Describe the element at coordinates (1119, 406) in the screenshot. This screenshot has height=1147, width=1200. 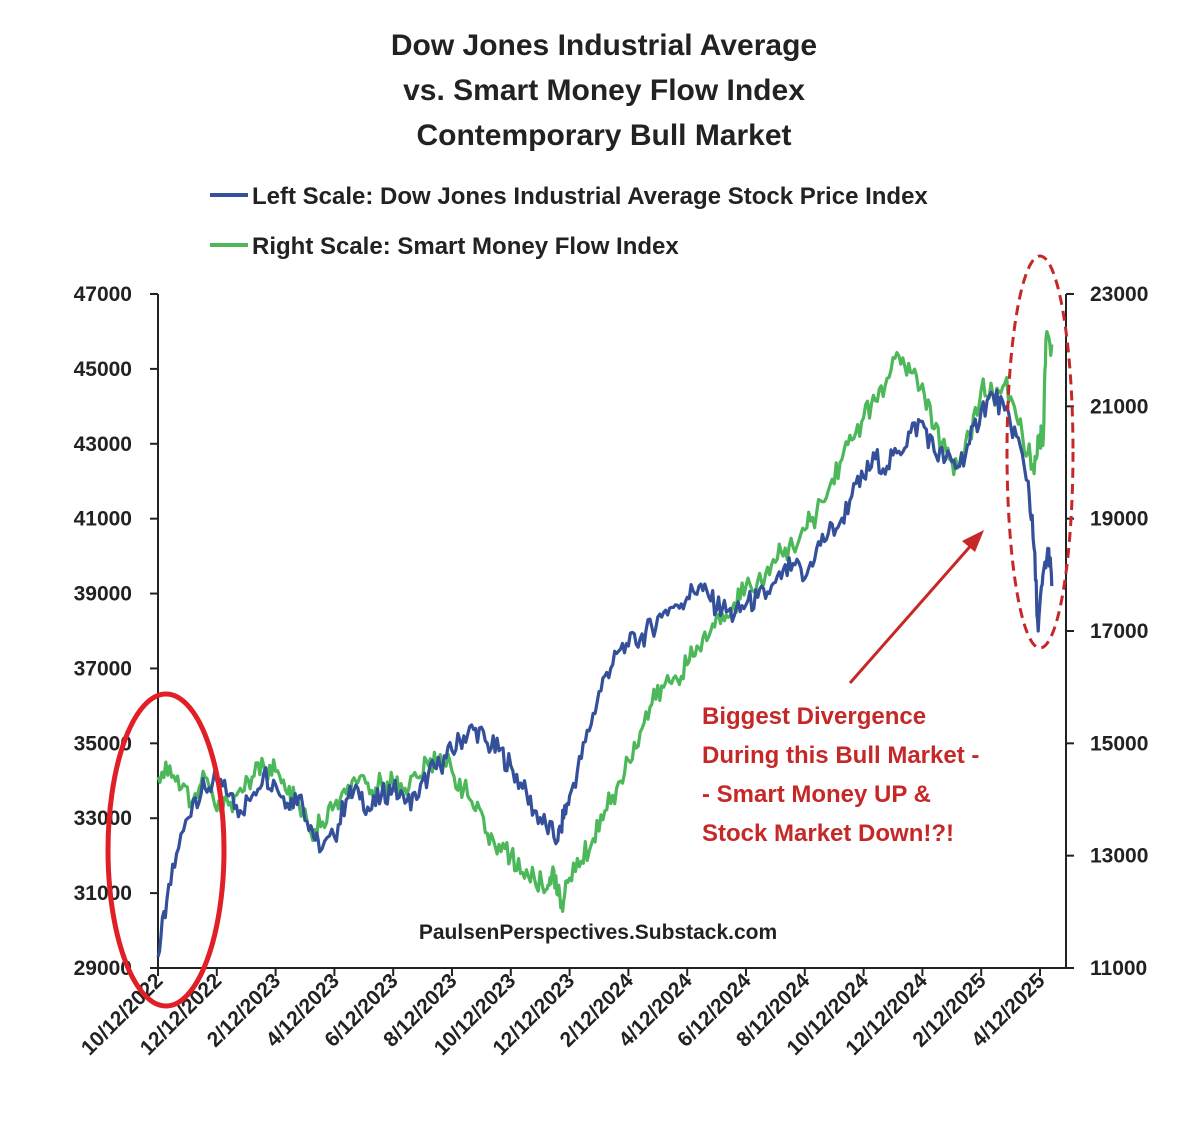
I see `right-tick-label: 21000` at that location.